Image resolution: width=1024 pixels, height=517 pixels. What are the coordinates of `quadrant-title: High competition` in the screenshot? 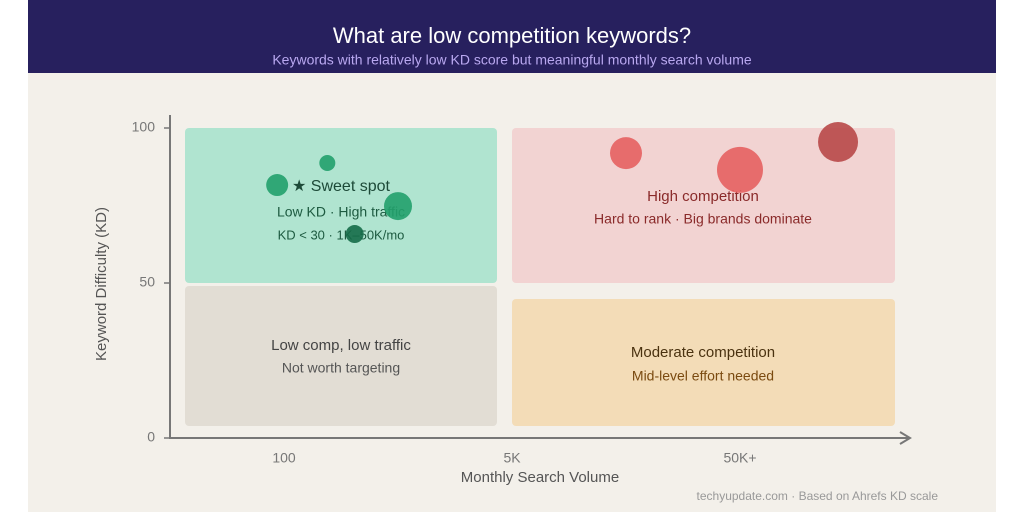 It's located at (703, 196).